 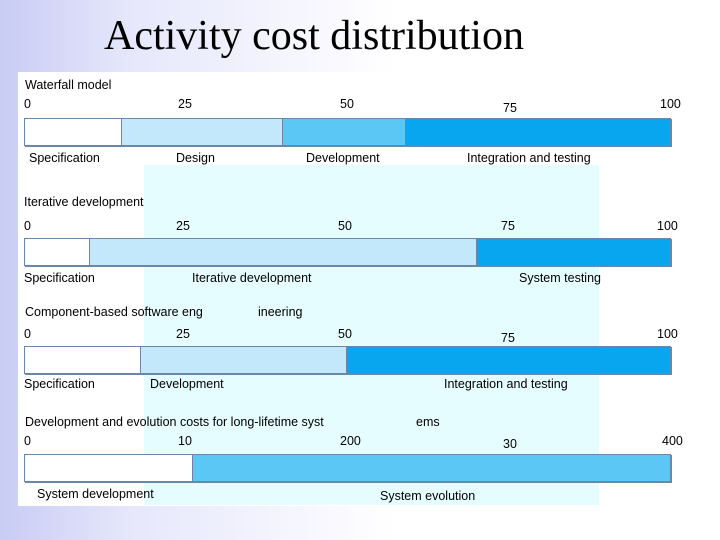 What do you see at coordinates (57, 252) in the screenshot?
I see `iterative-segment-specification` at bounding box center [57, 252].